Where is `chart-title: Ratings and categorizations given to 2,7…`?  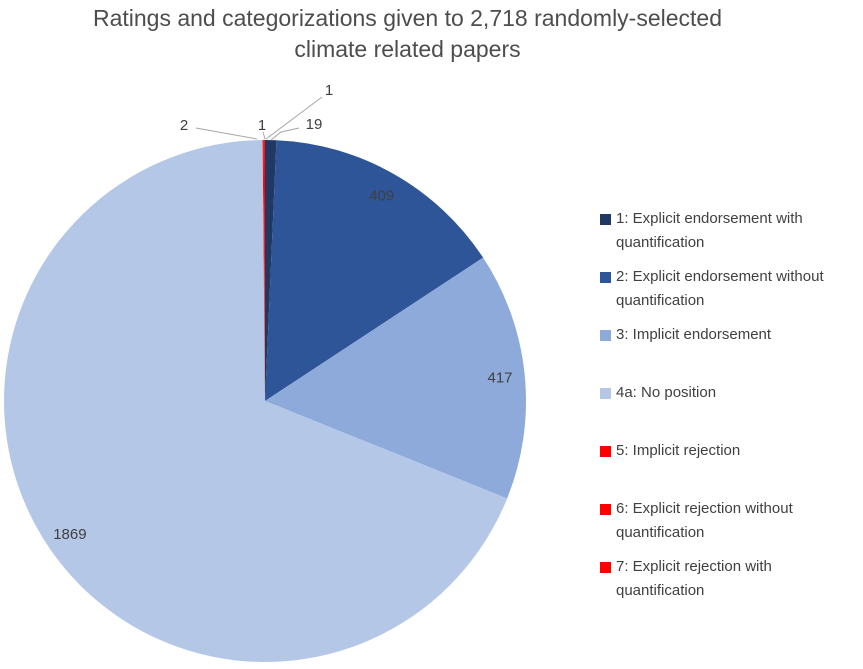
chart-title: Ratings and categorizations given to 2,7… is located at coordinates (407, 34).